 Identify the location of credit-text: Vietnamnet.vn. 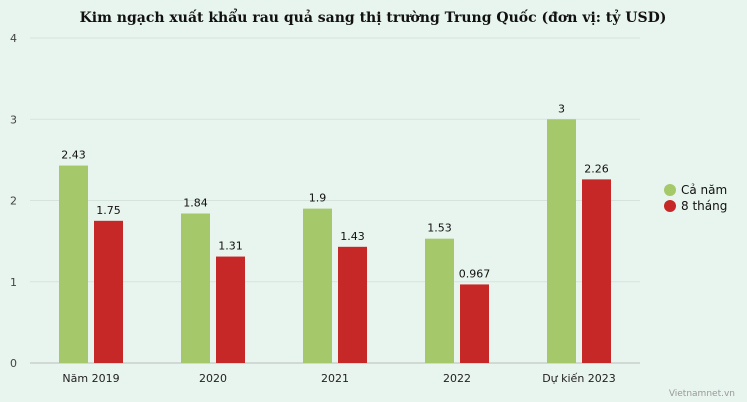
(702, 394).